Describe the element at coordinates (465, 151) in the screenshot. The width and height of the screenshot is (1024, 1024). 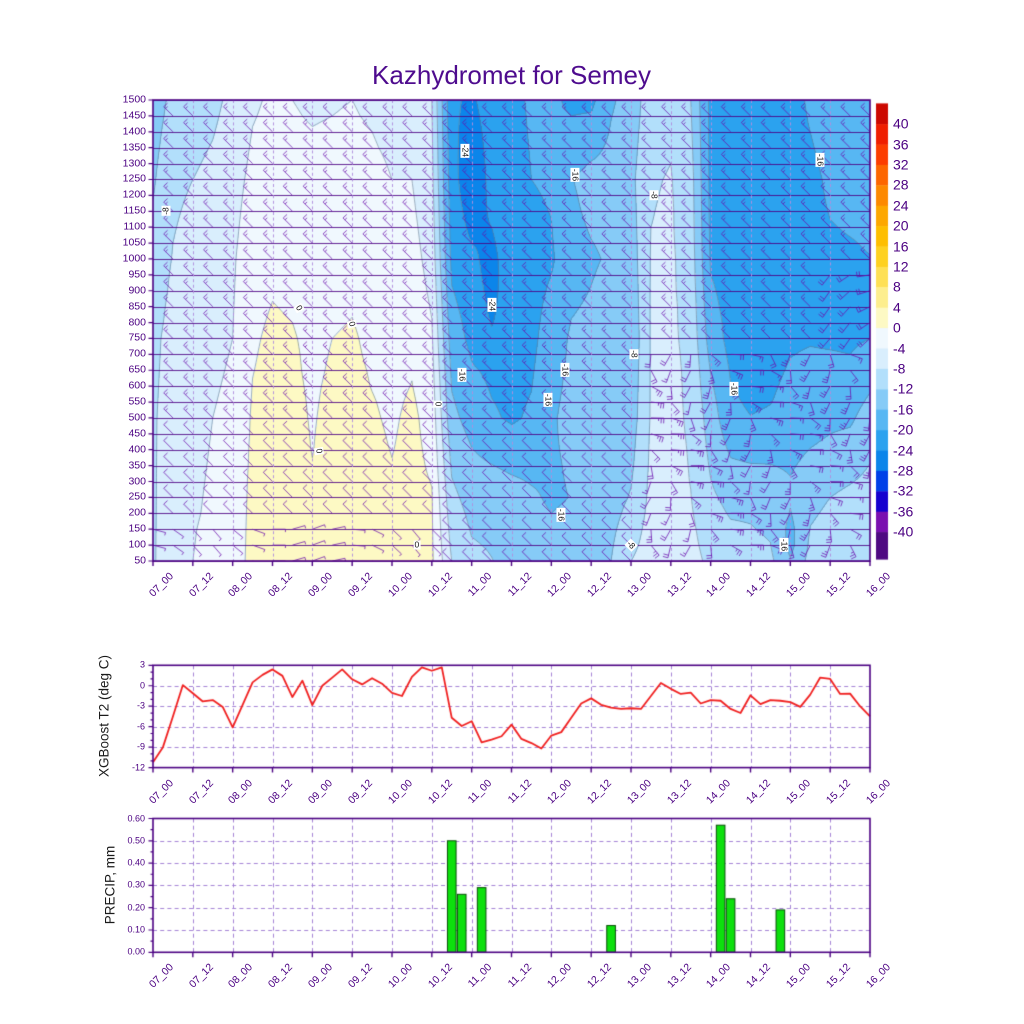
I see `contour-label--24-1: -24` at that location.